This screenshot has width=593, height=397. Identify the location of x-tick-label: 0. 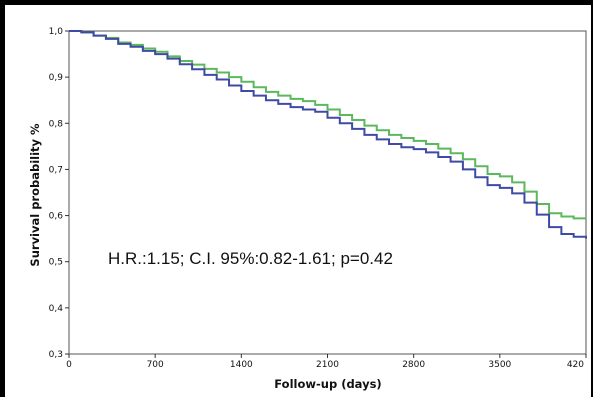
(69, 365).